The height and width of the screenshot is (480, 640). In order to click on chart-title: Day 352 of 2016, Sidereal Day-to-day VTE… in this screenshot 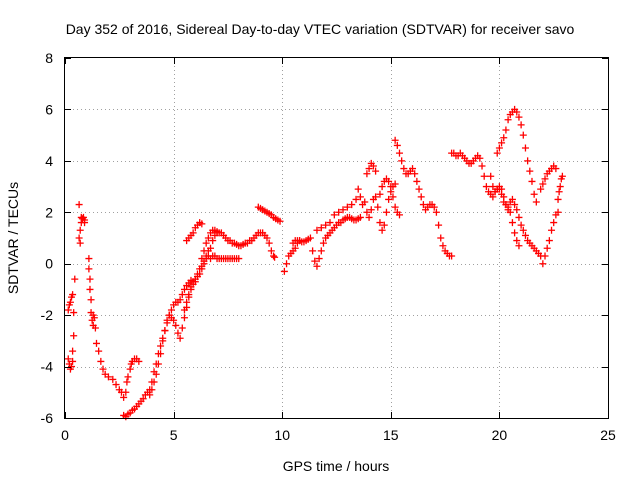, I will do `click(320, 29)`.